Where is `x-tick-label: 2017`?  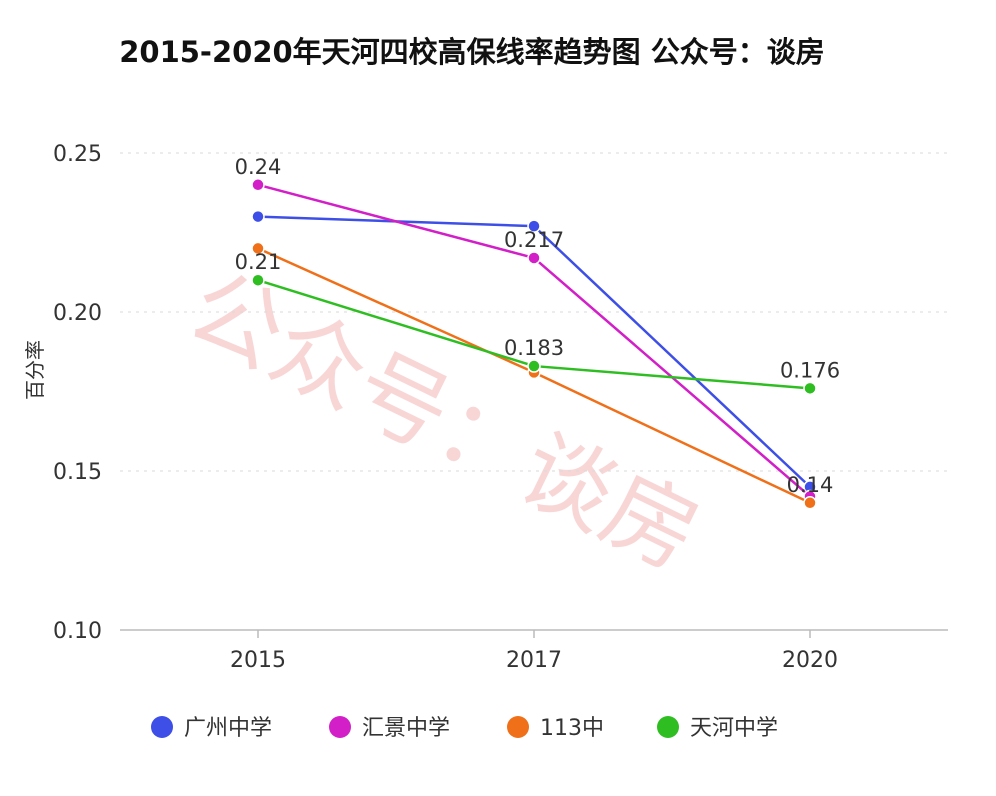
x-tick-label: 2017 is located at coordinates (534, 660).